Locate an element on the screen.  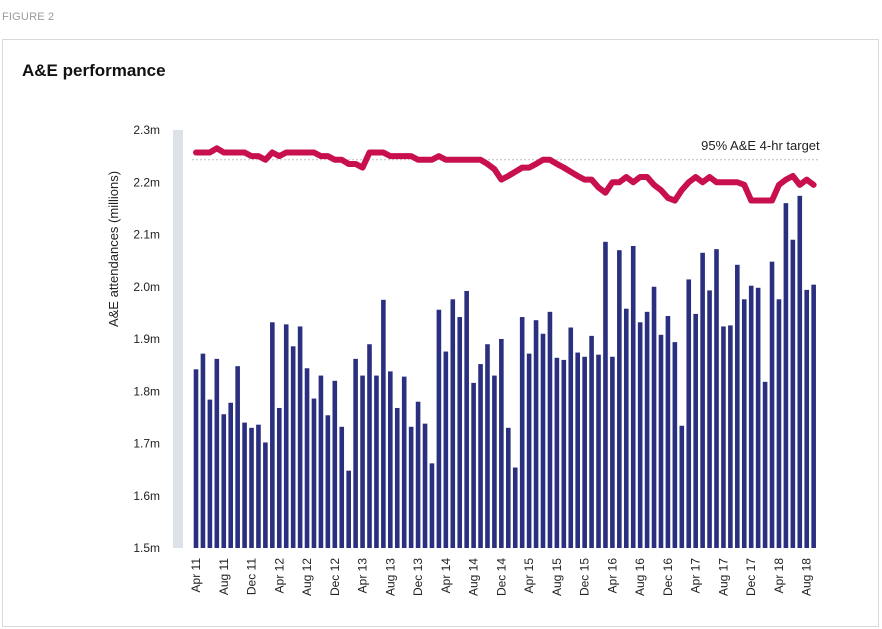
x-tick-label: Apr 12 is located at coordinates (279, 576).